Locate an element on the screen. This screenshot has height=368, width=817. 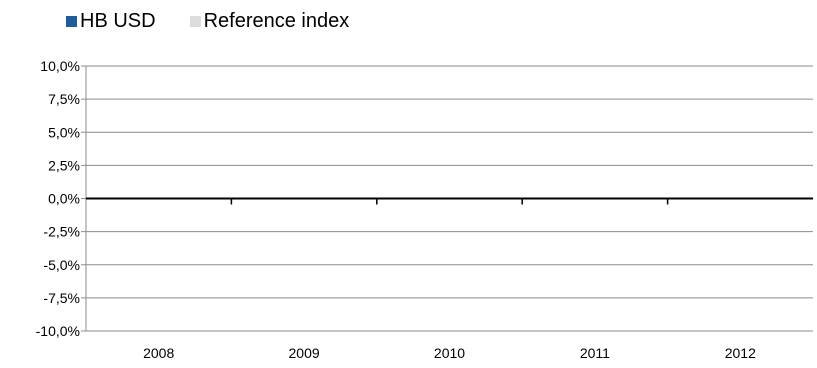
y-tick-label: 10,0% is located at coordinates (60, 66).